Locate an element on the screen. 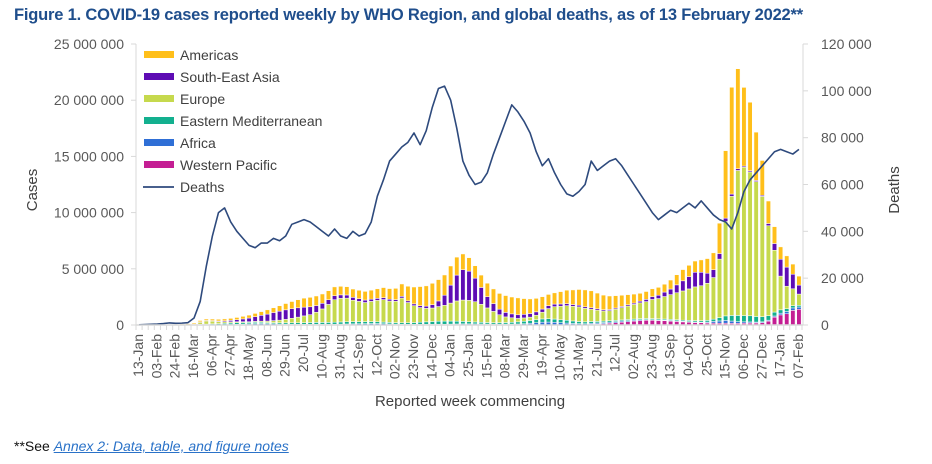 Image resolution: width=932 pixels, height=464 pixels. annex-link: Annex 2: Data, table, and figure notes is located at coordinates (171, 446).